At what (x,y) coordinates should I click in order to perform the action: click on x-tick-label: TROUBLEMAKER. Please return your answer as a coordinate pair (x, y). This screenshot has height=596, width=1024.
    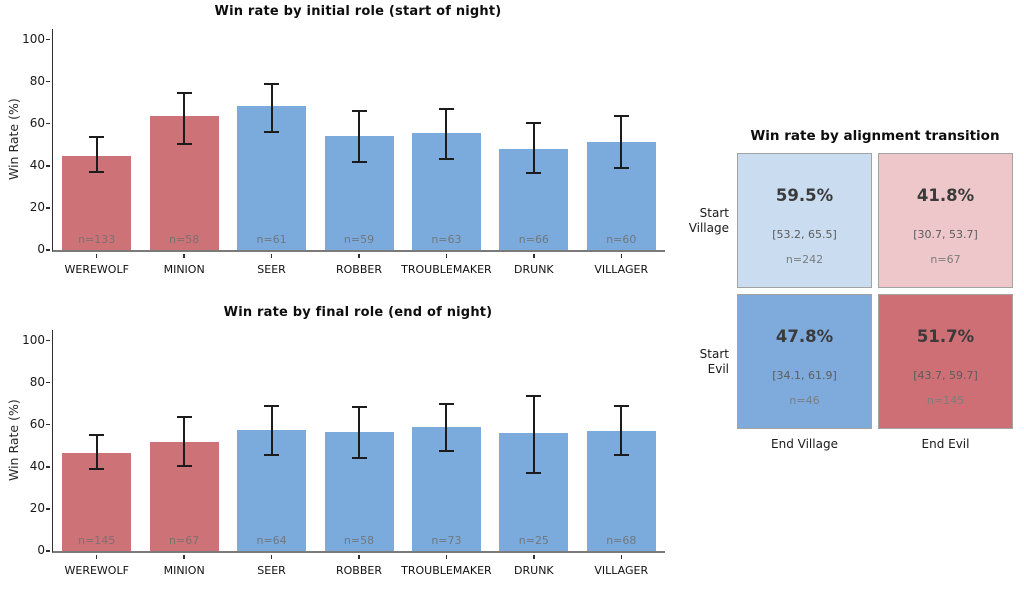
    Looking at the image, I should click on (446, 269).